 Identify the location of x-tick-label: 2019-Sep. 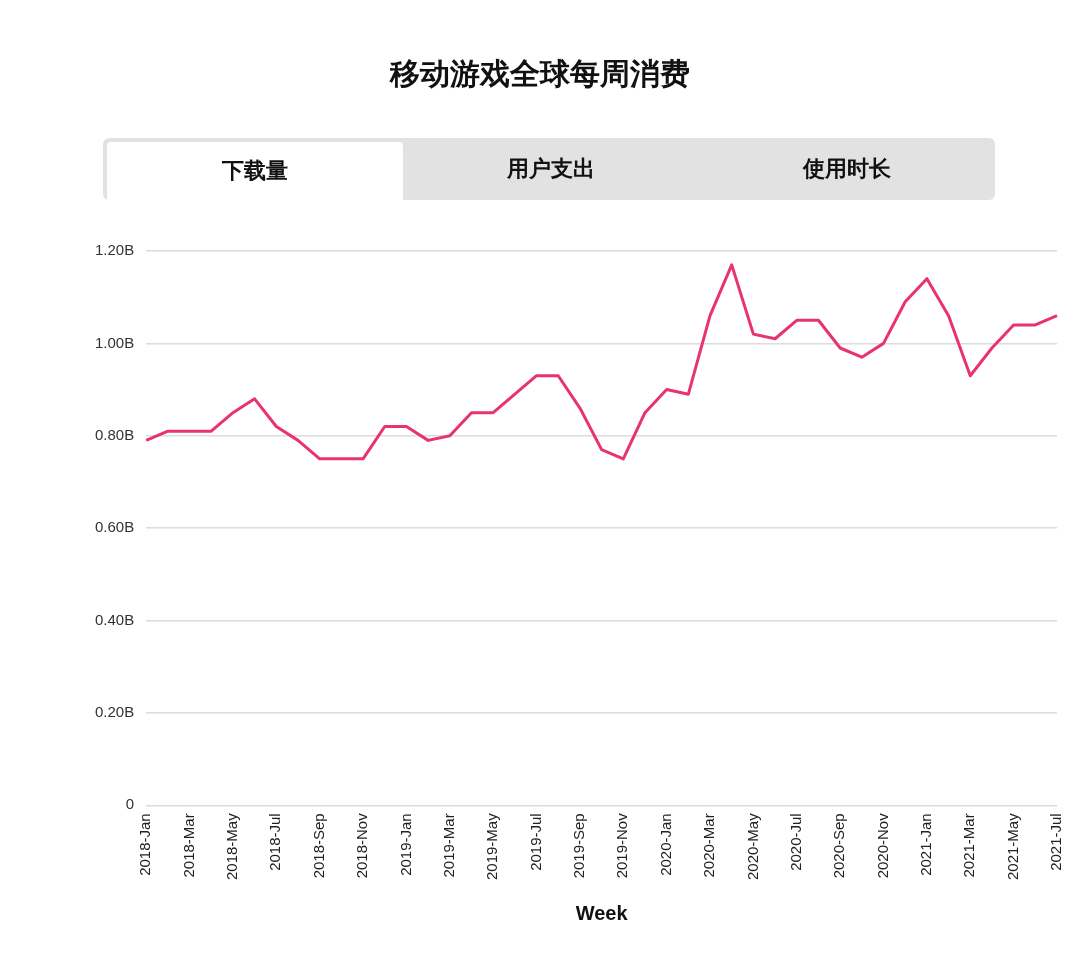
(579, 846).